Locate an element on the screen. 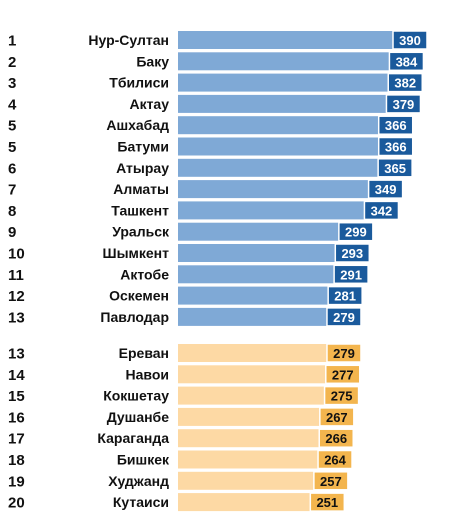 The height and width of the screenshot is (519, 449). city-label: Актобе is located at coordinates (144, 274).